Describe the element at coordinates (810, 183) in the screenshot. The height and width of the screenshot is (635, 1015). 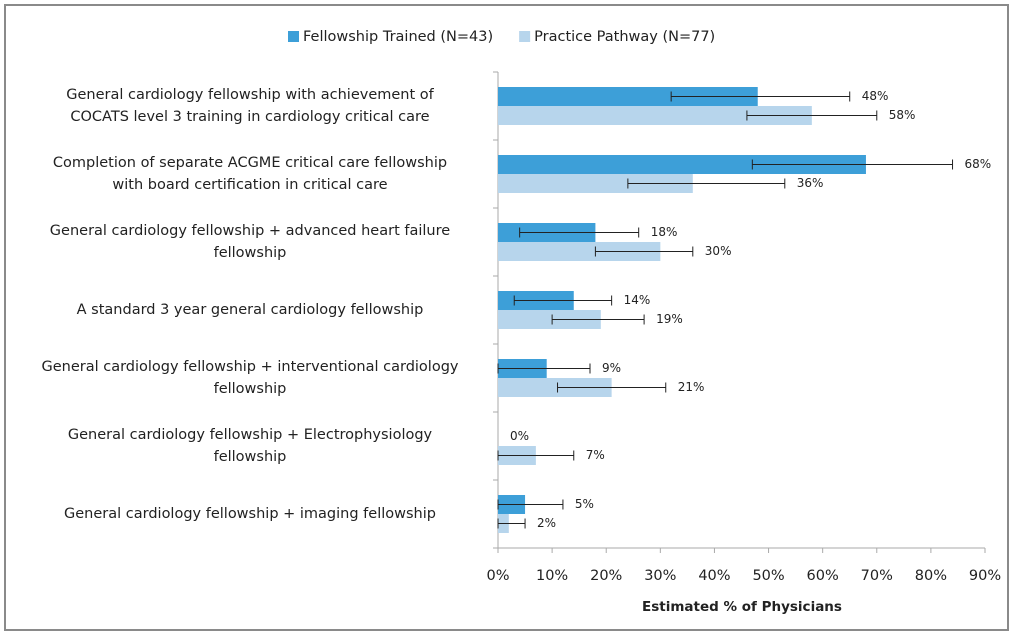
I see `value-label: 36%` at that location.